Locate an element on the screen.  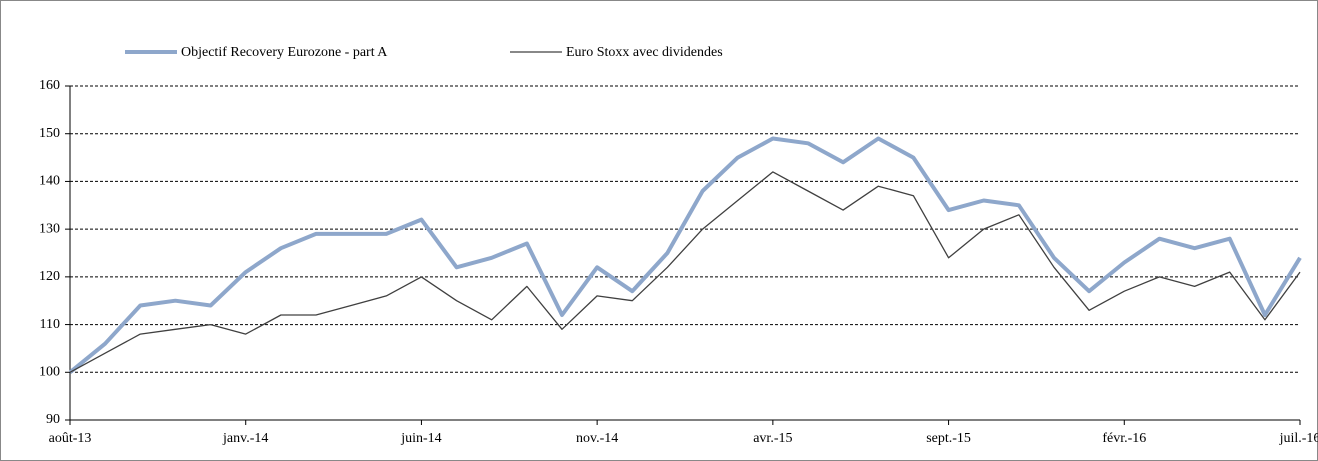
y-tick-label: 160 is located at coordinates (49, 85).